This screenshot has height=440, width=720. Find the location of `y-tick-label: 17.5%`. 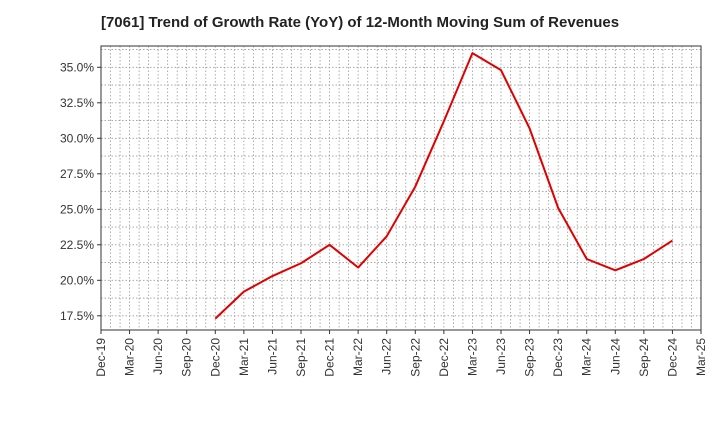

y-tick-label: 17.5% is located at coordinates (77, 316).